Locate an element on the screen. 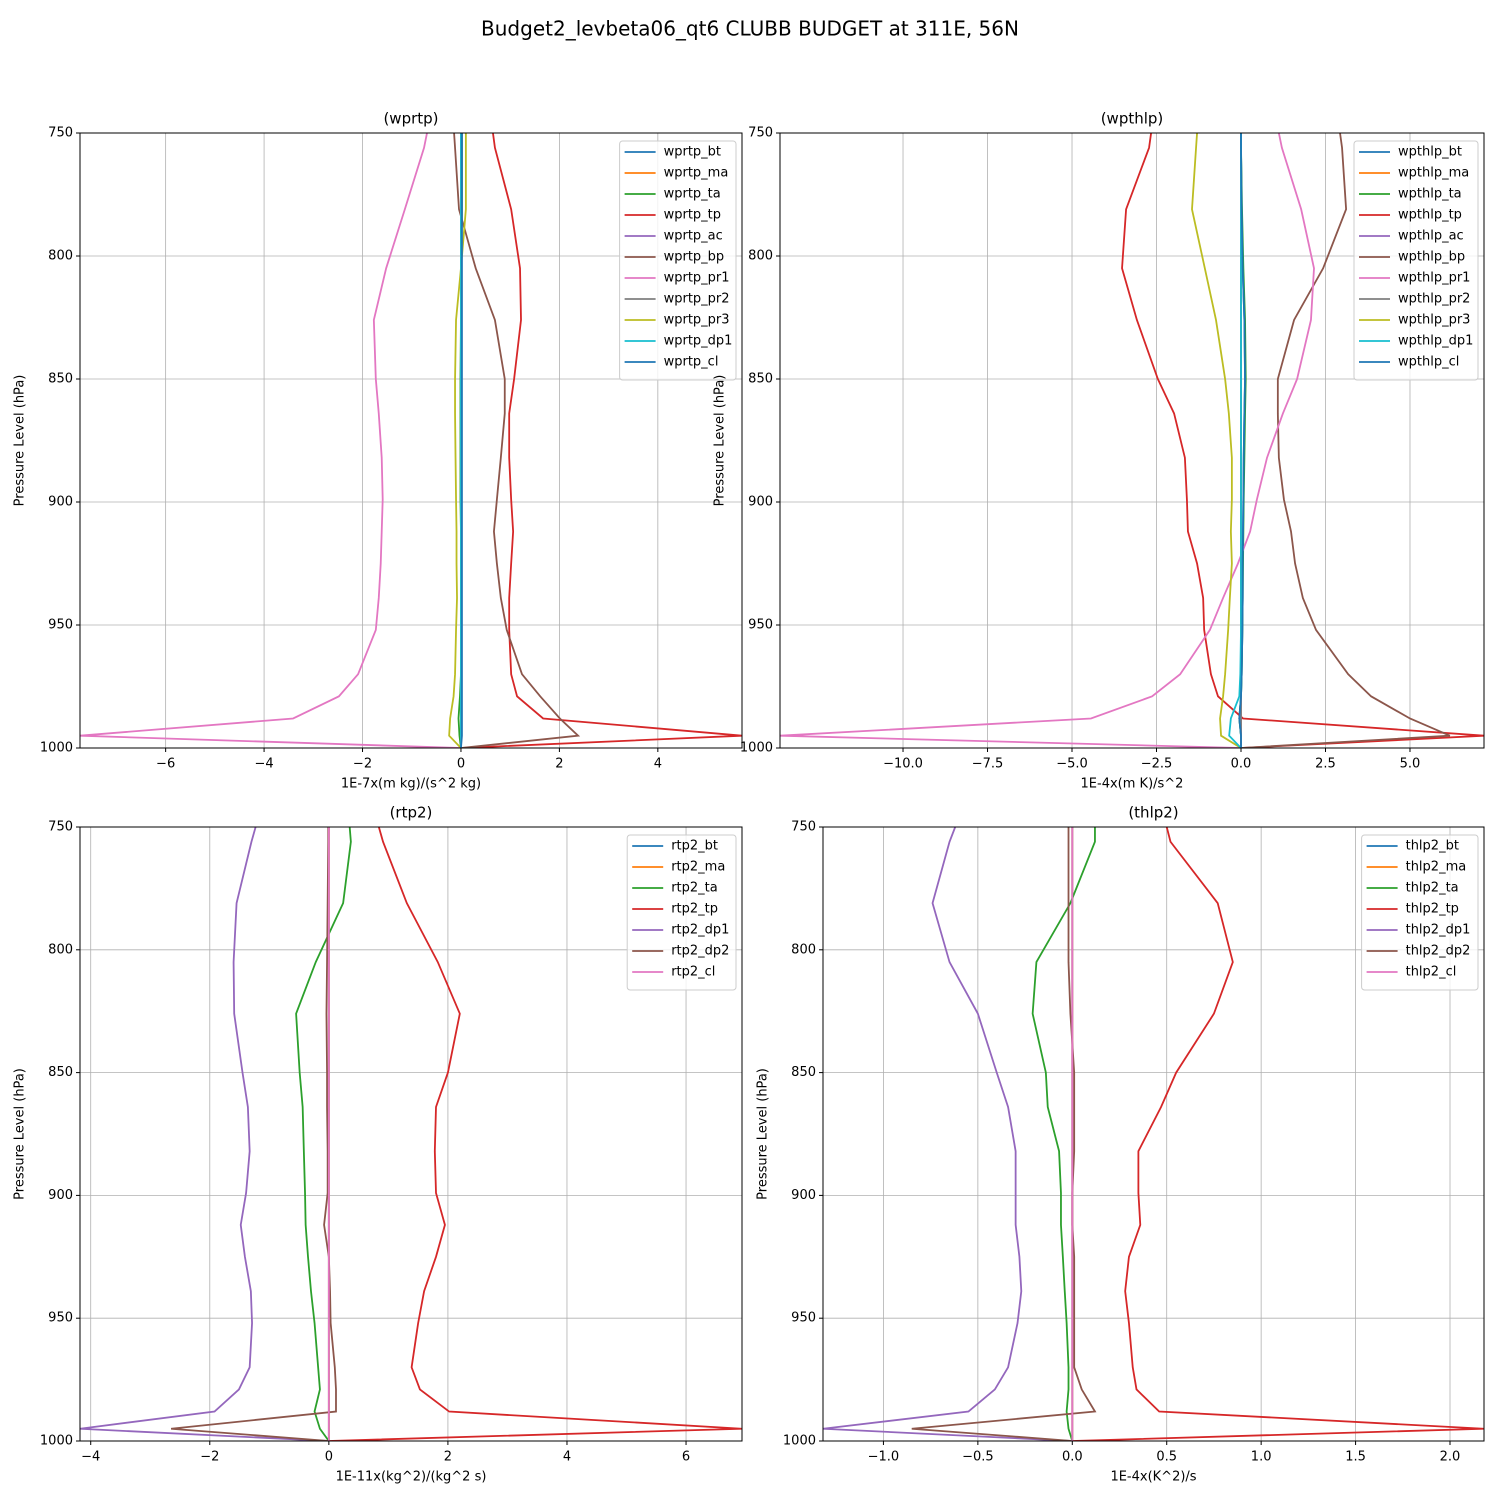 The image size is (1500, 1500). legend-label: thlp2_dp2 is located at coordinates (1438, 951).